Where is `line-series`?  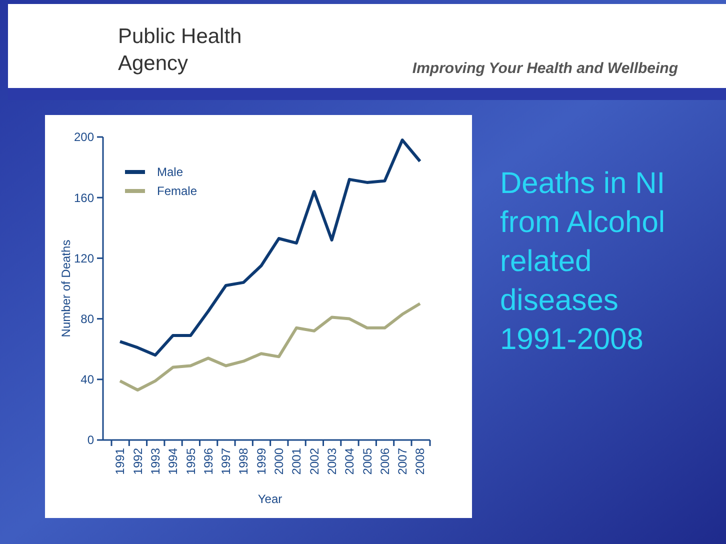 line-series is located at coordinates (270, 347).